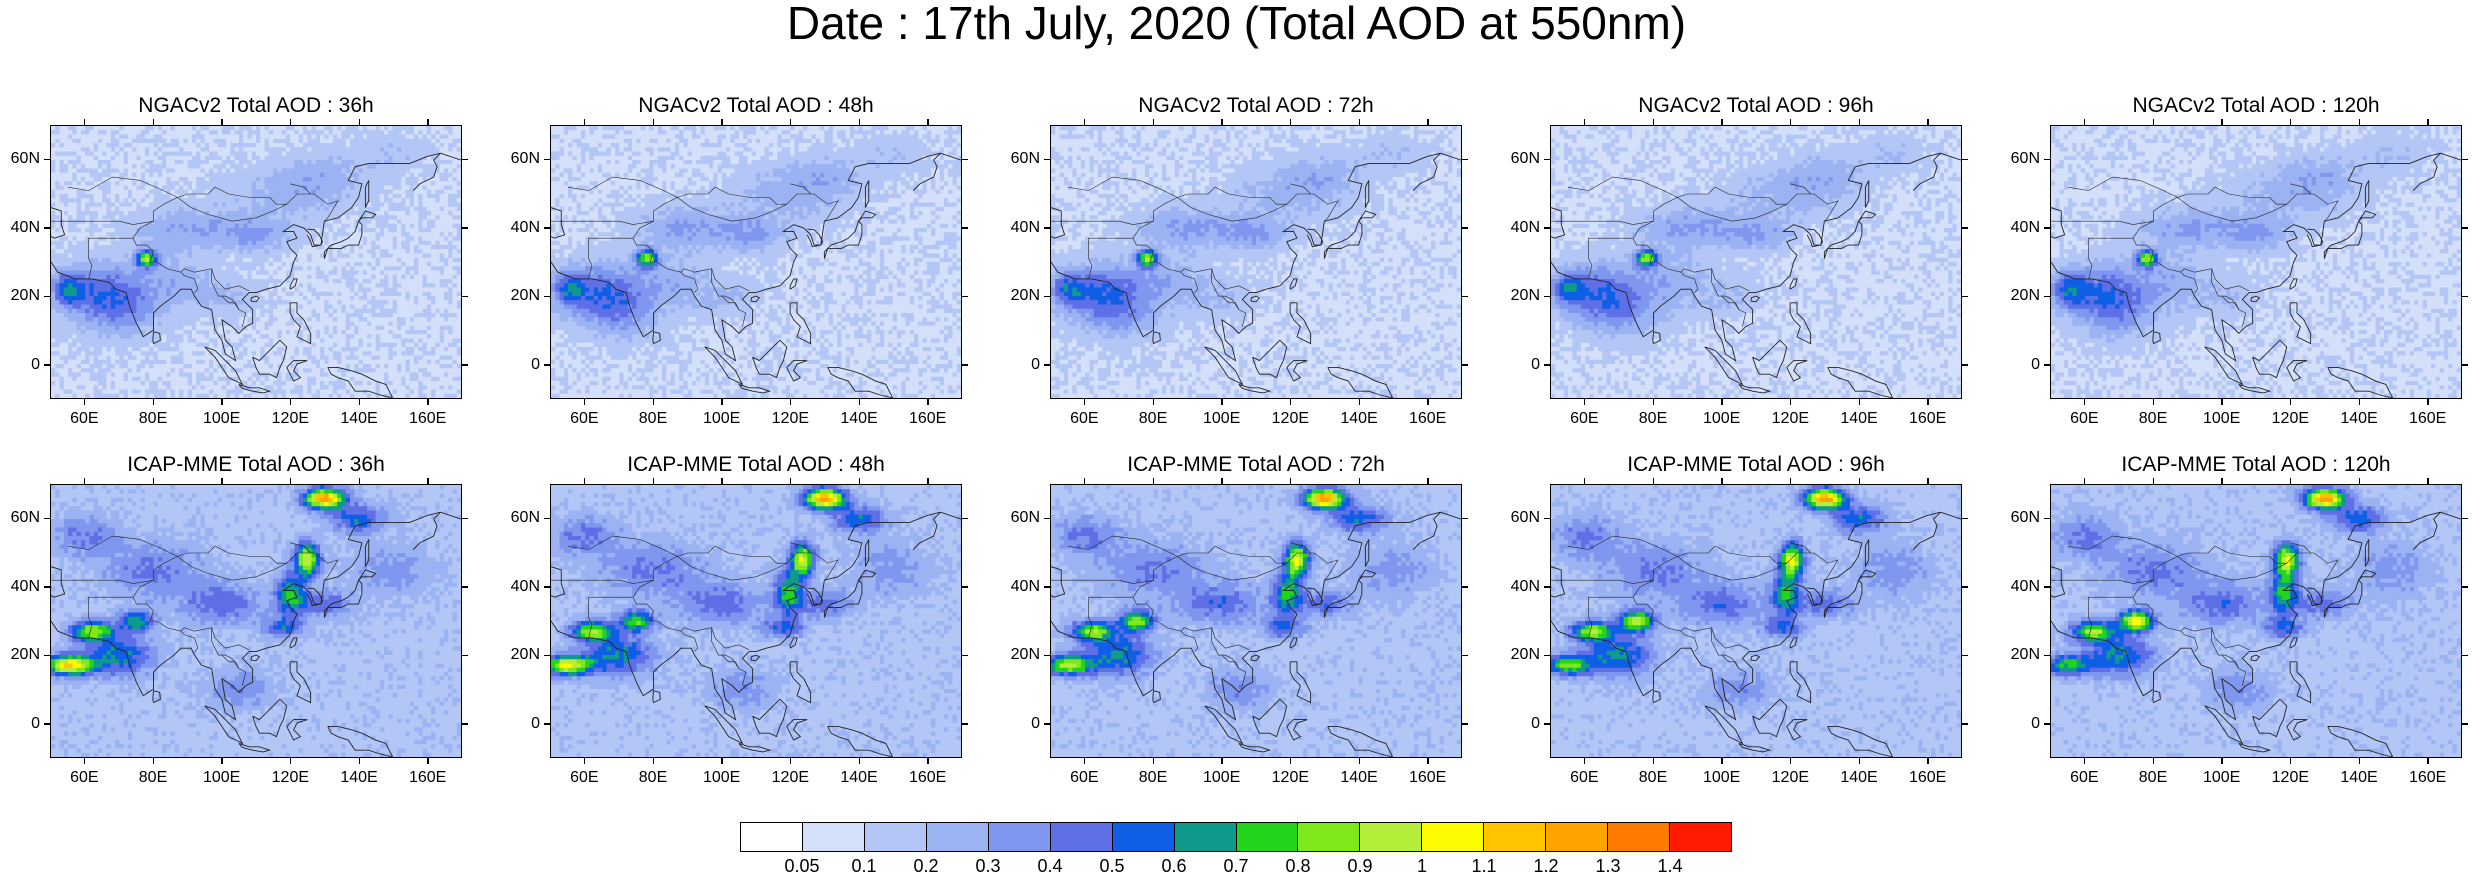 The height and width of the screenshot is (876, 2473). What do you see at coordinates (1112, 866) in the screenshot?
I see `colorbar-label: 0.5` at bounding box center [1112, 866].